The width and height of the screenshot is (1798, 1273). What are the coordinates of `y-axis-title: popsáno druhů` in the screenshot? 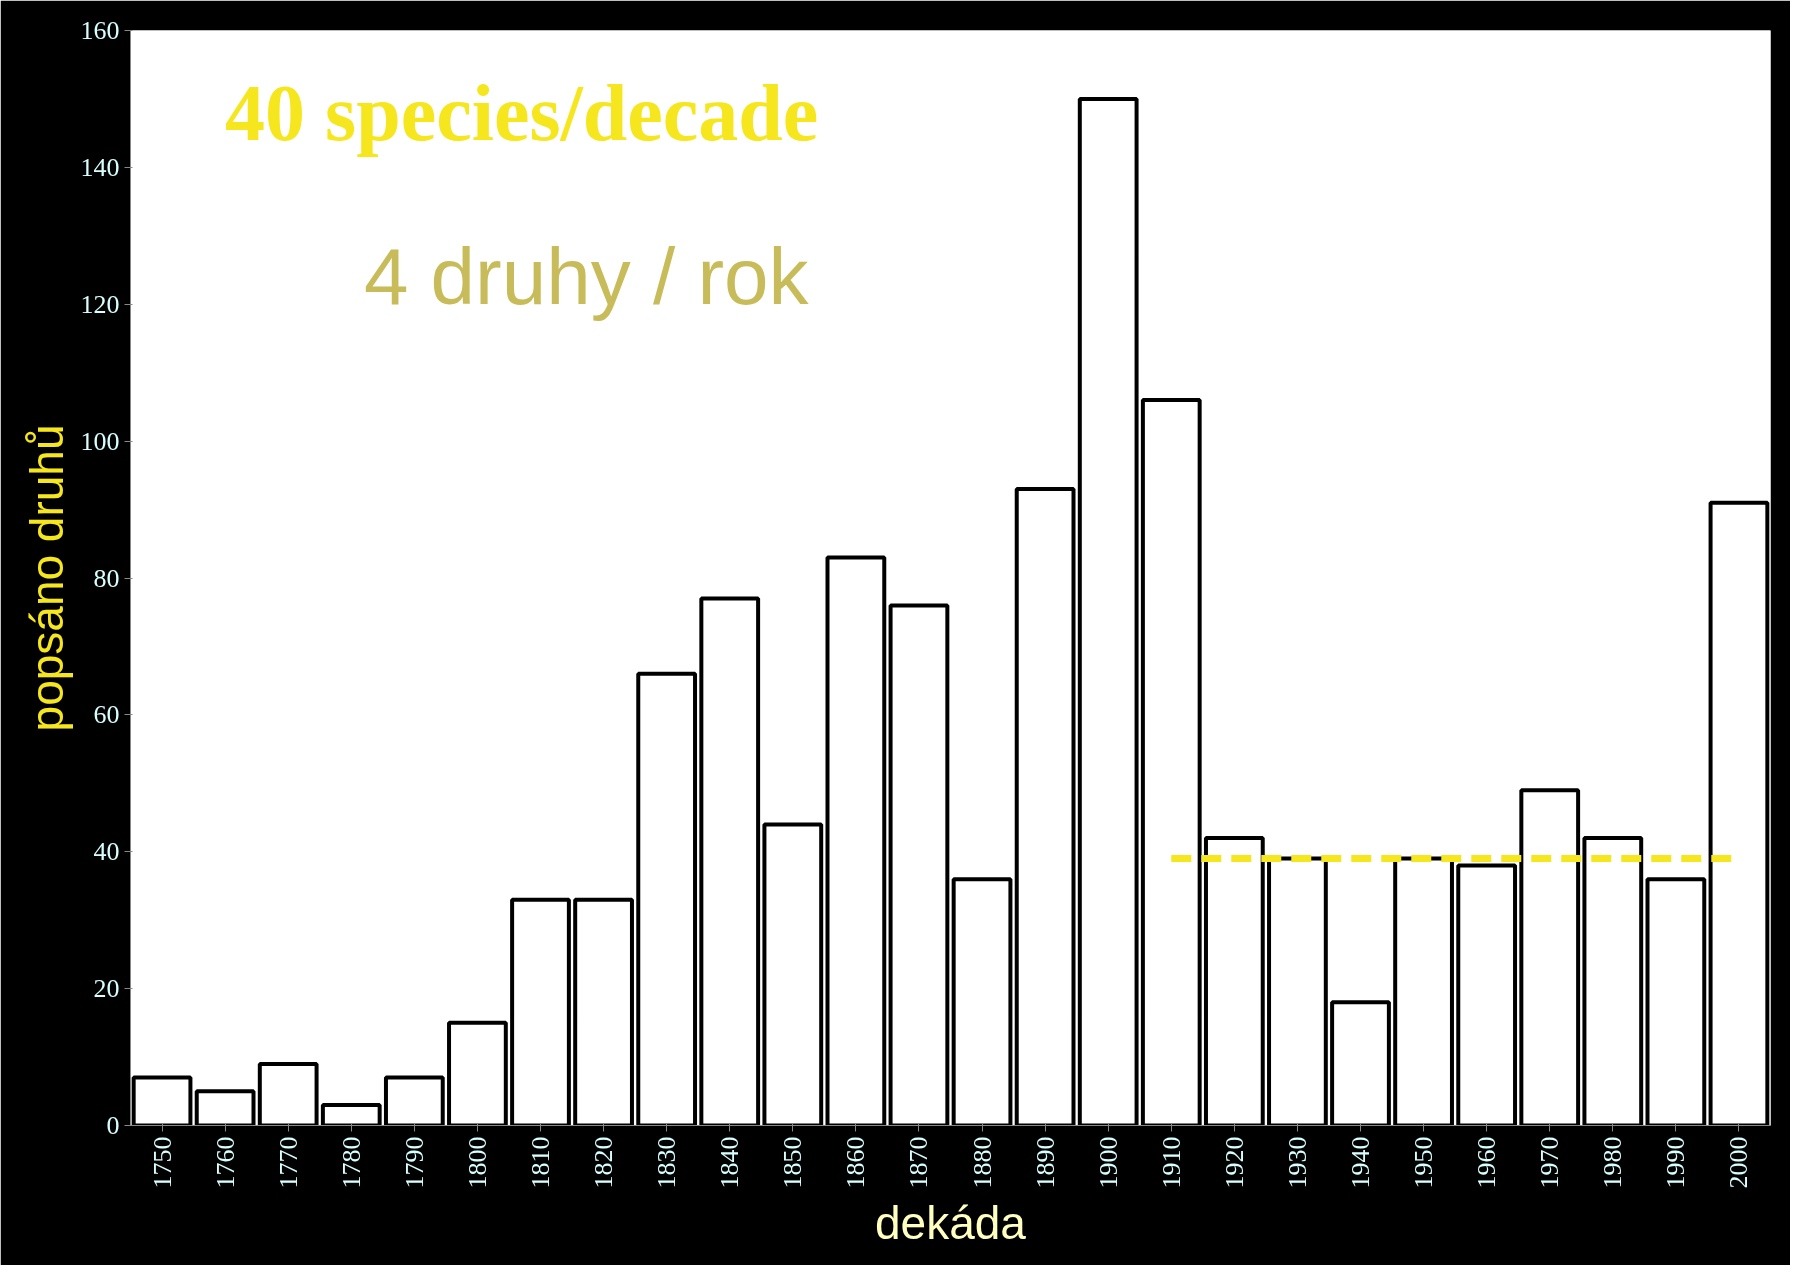 It's located at (46, 578).